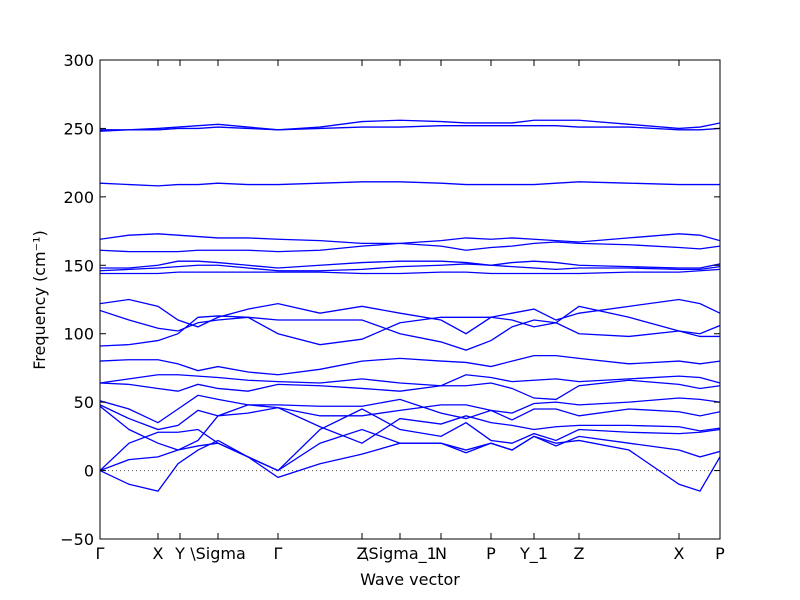  What do you see at coordinates (410, 579) in the screenshot?
I see `x-axis-label: Wave vector` at bounding box center [410, 579].